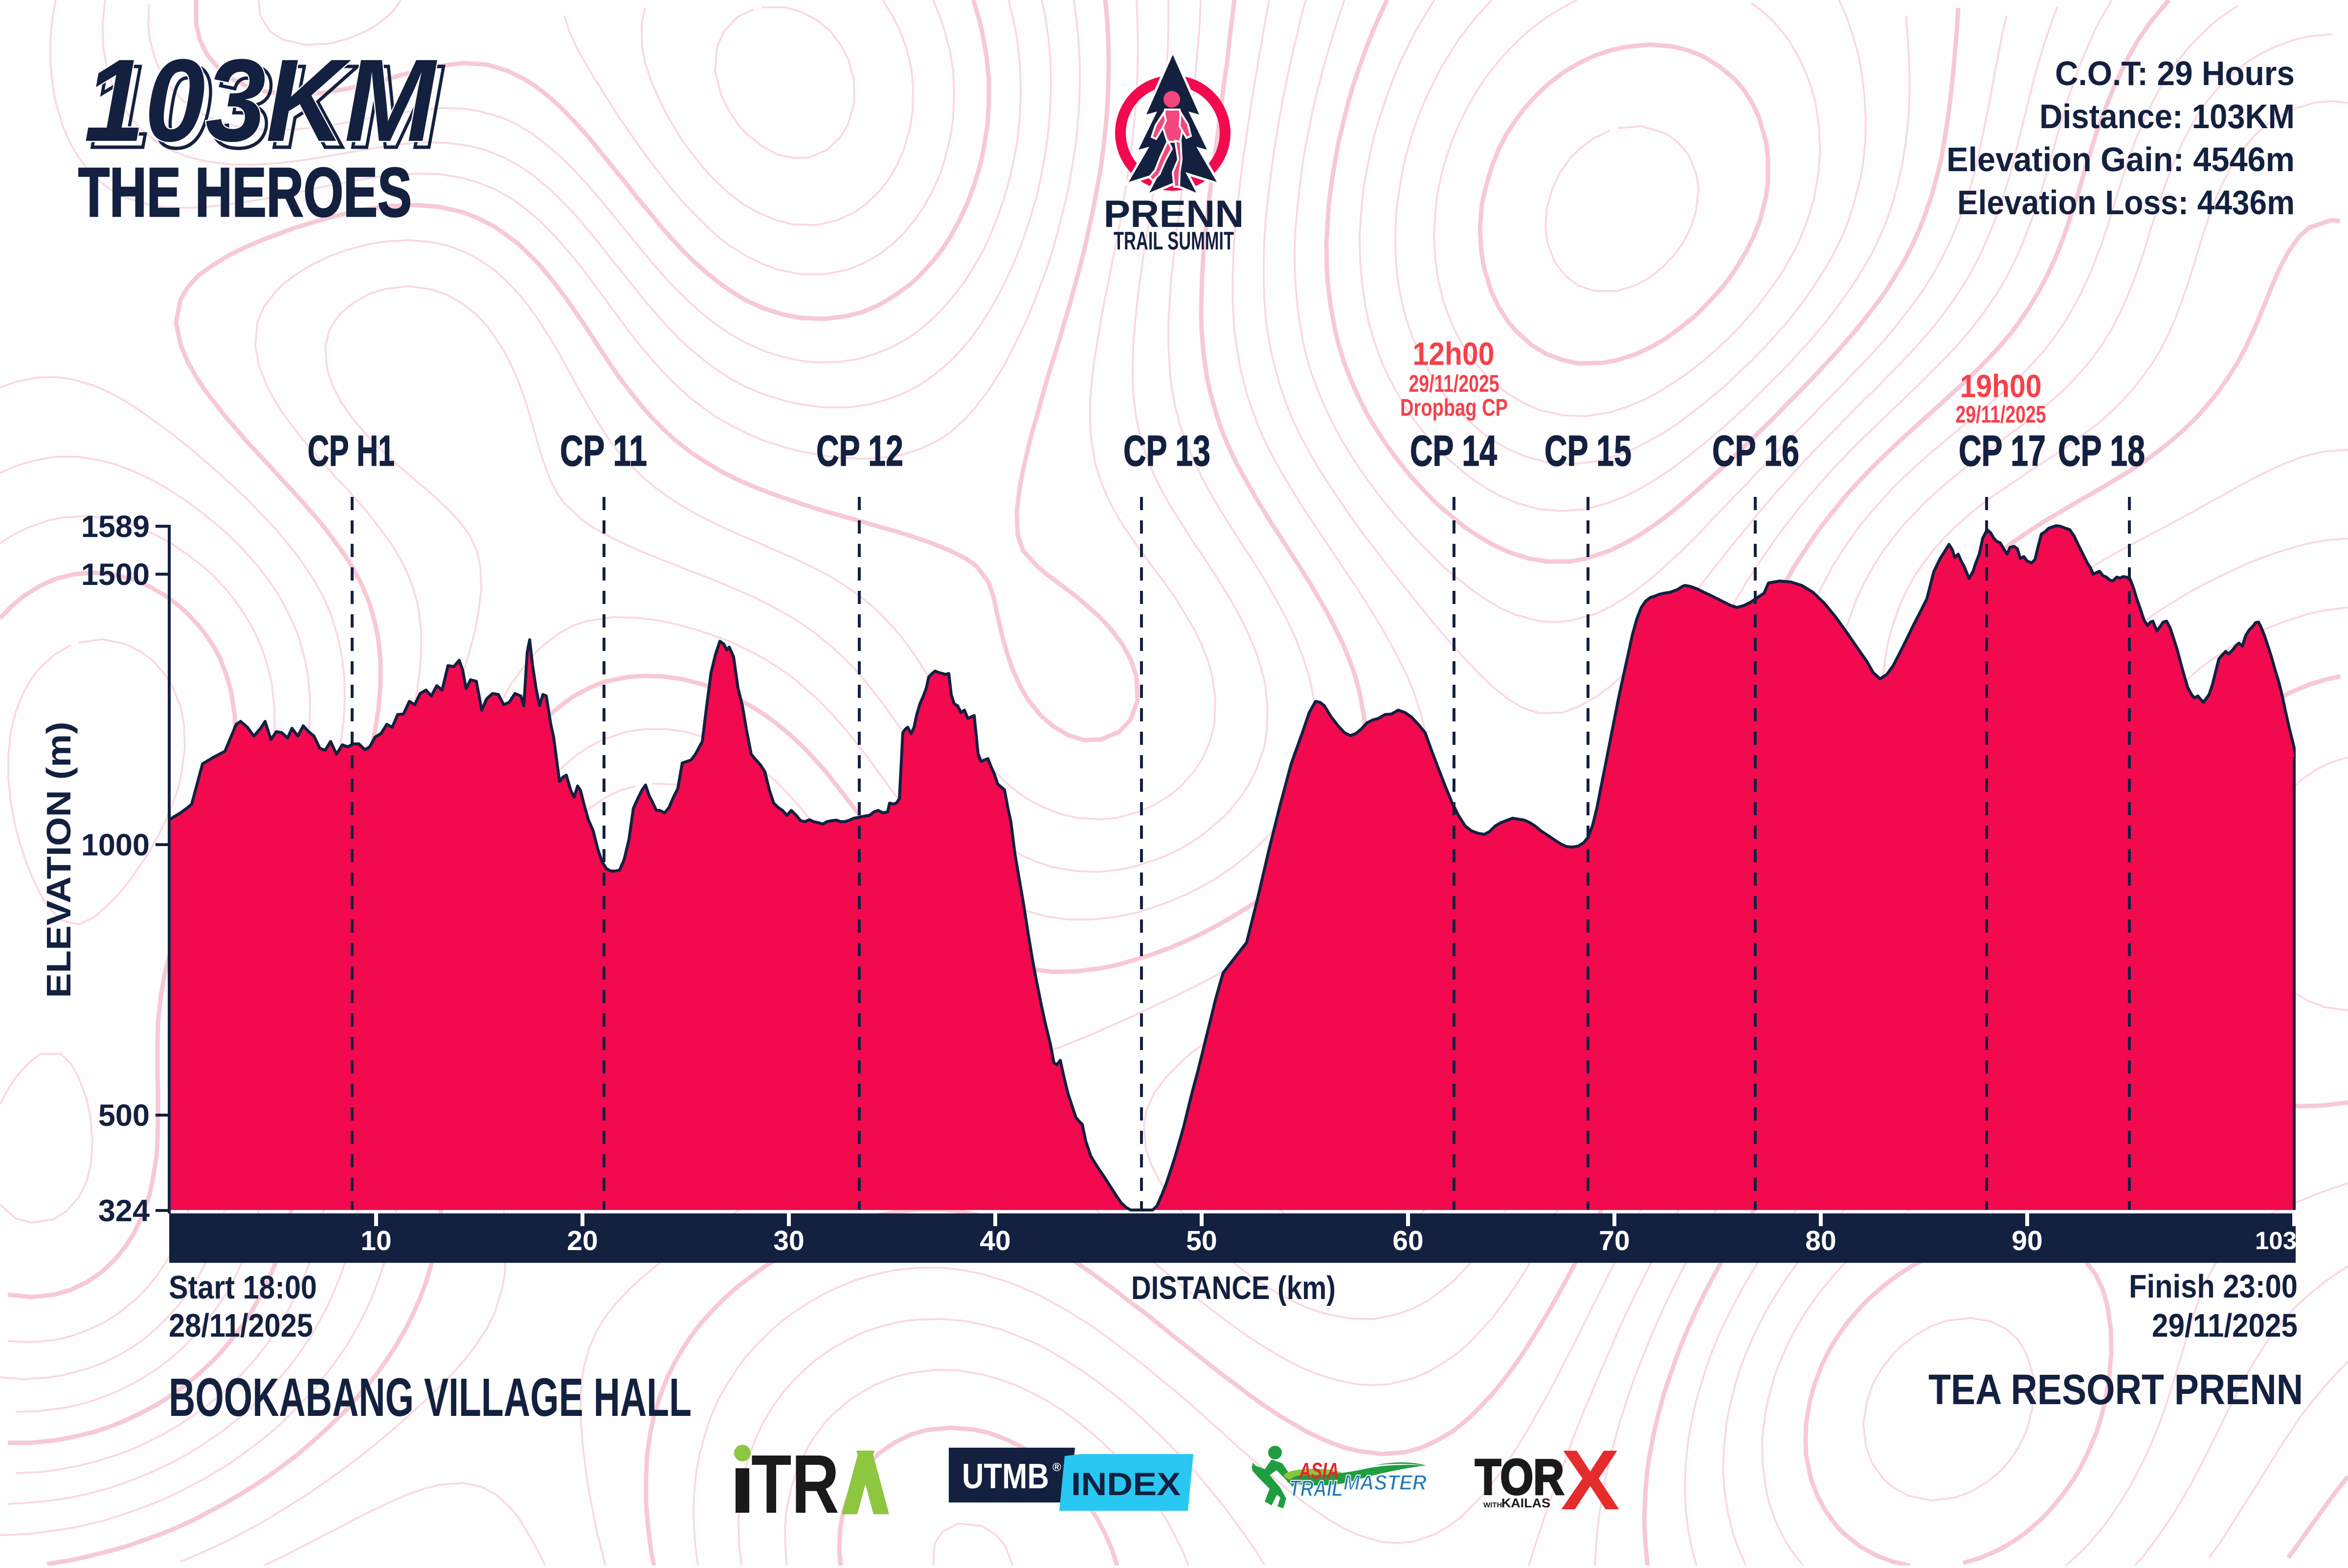  What do you see at coordinates (2101, 450) in the screenshot?
I see `svg-text: CP 18` at bounding box center [2101, 450].